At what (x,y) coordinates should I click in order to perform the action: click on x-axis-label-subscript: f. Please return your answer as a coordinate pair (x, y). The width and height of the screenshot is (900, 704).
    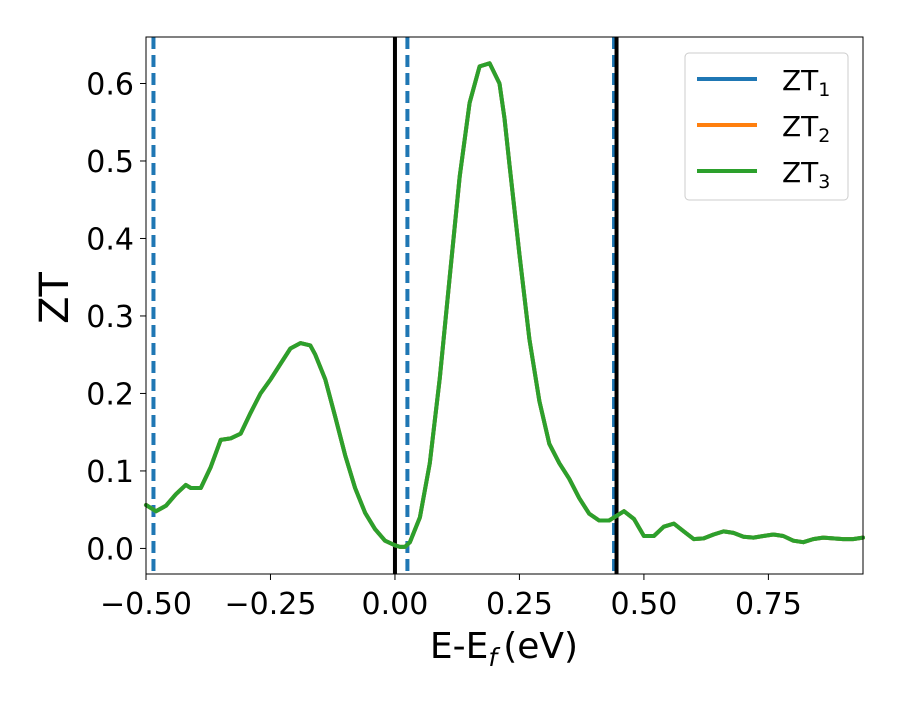
    Looking at the image, I should click on (494, 657).